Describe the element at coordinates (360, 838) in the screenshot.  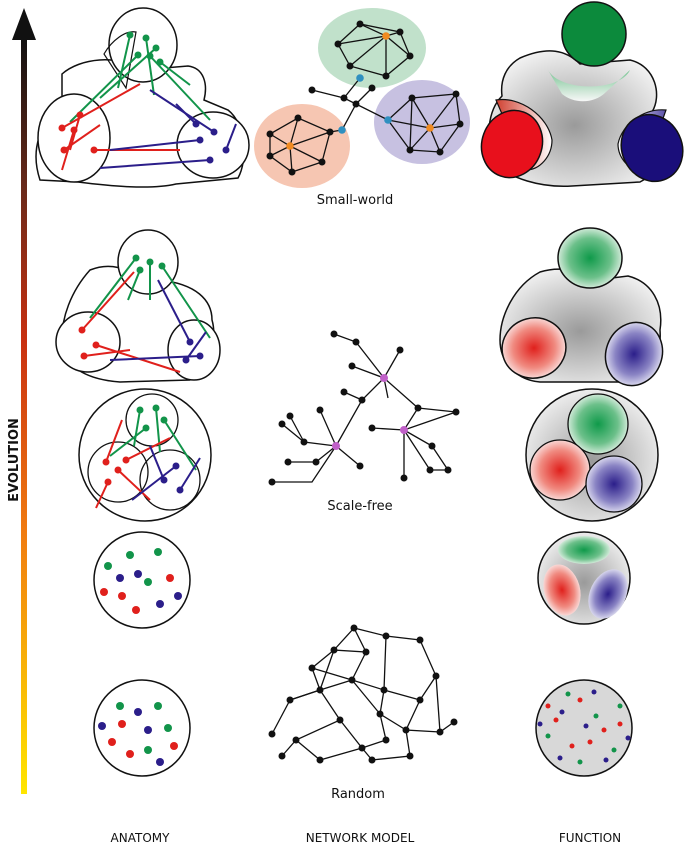
I see `column-network-model: NETWORK MODEL` at that location.